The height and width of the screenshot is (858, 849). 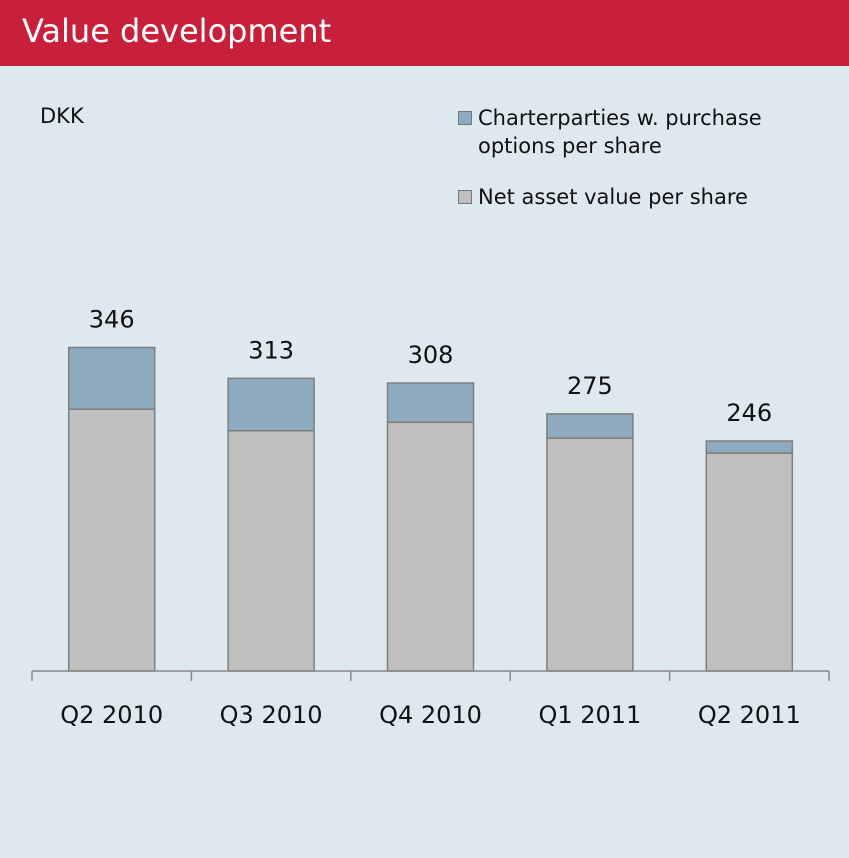 I want to click on chart-title: Value development, so click(x=177, y=31).